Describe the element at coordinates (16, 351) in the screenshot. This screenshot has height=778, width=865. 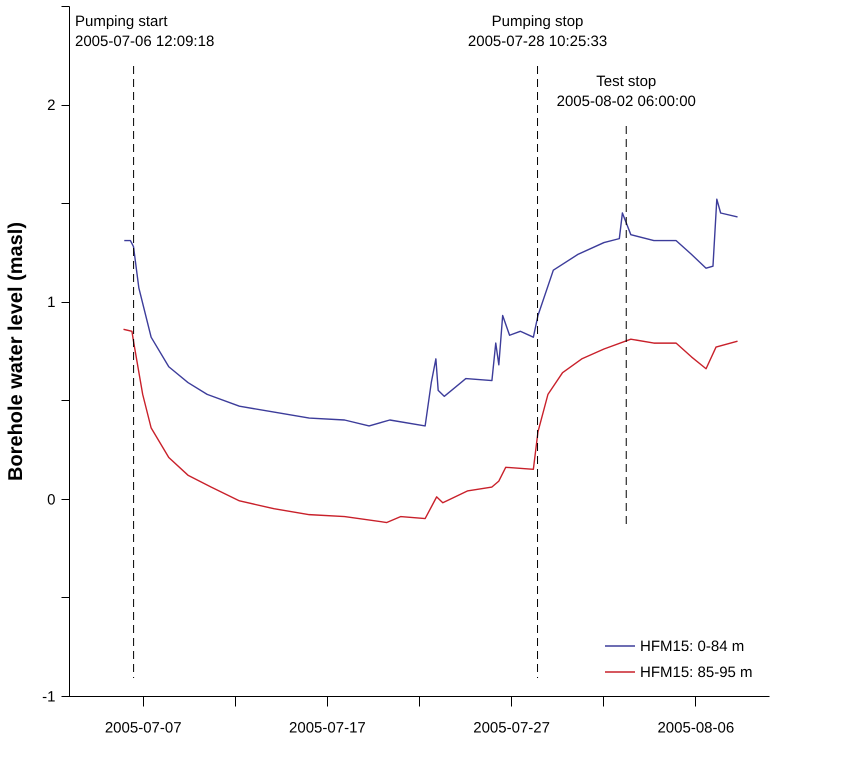
I see `y-axis-title: Borehole water level (masl)` at that location.